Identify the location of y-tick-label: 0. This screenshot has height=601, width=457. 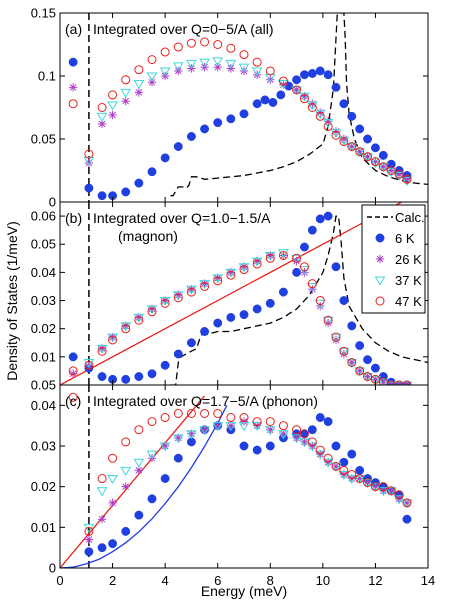
(52, 568).